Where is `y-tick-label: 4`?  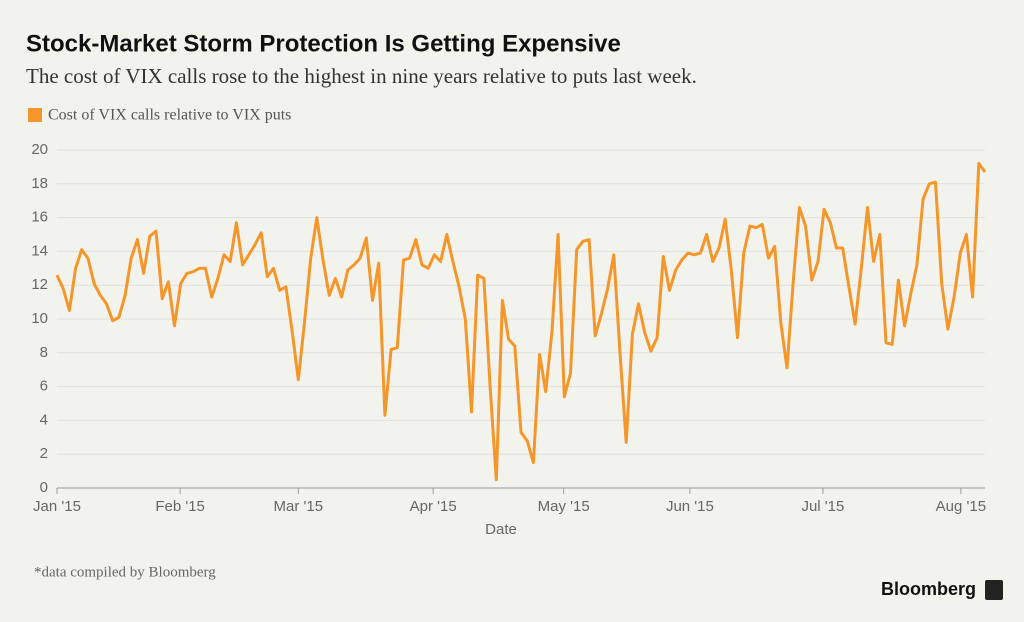
y-tick-label: 4 is located at coordinates (44, 419).